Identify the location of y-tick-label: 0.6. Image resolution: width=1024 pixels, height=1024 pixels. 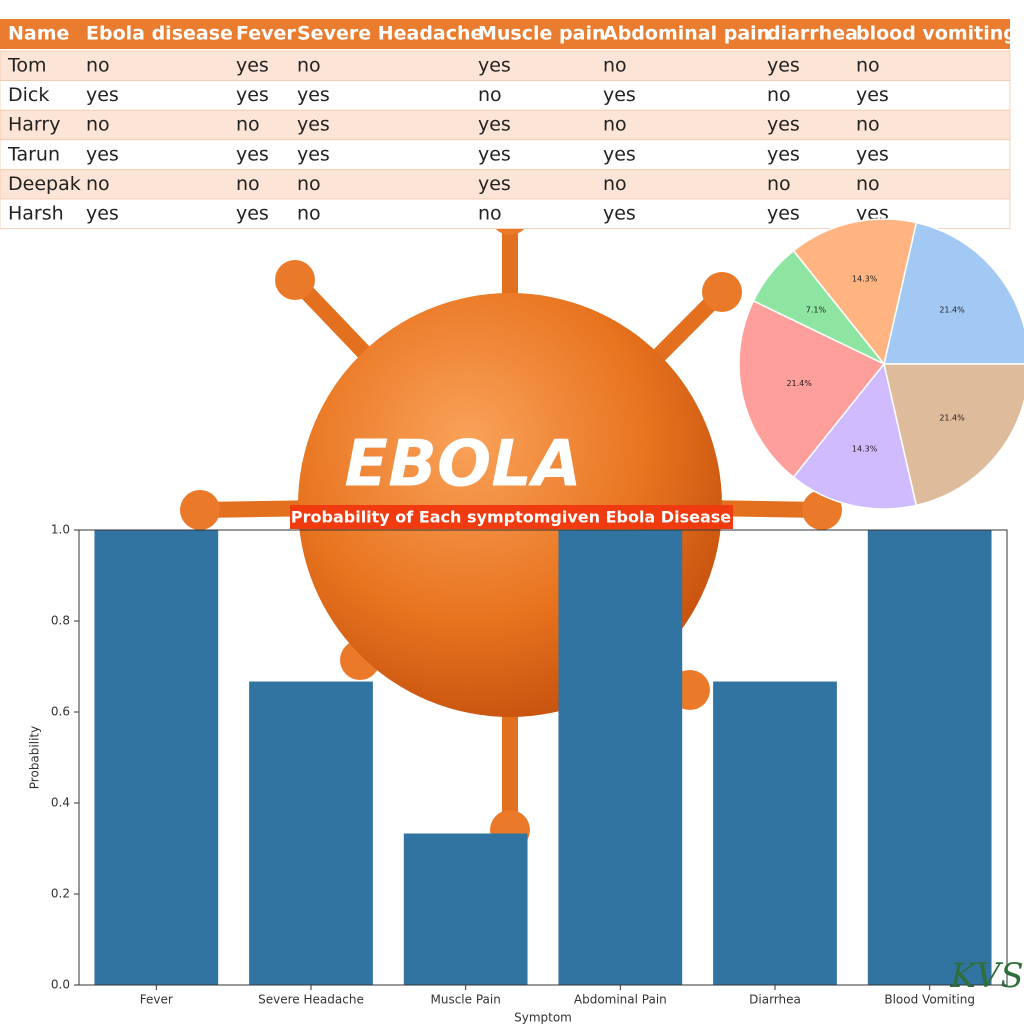
(60, 712).